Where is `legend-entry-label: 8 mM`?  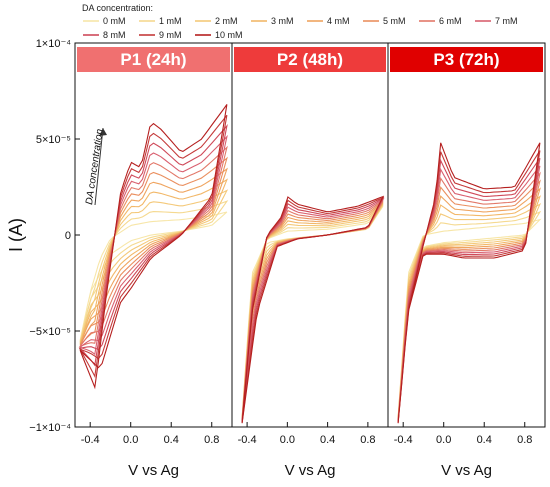 legend-entry-label: 8 mM is located at coordinates (114, 35).